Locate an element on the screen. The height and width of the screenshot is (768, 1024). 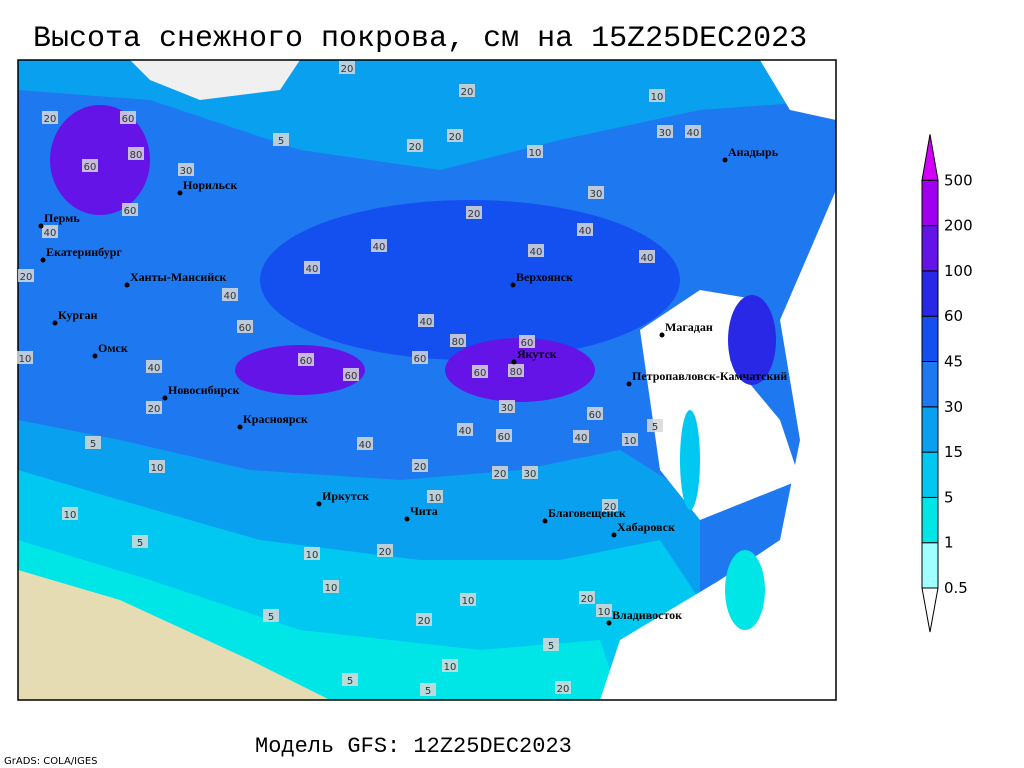
colorbar-label: 45 is located at coordinates (953, 362).